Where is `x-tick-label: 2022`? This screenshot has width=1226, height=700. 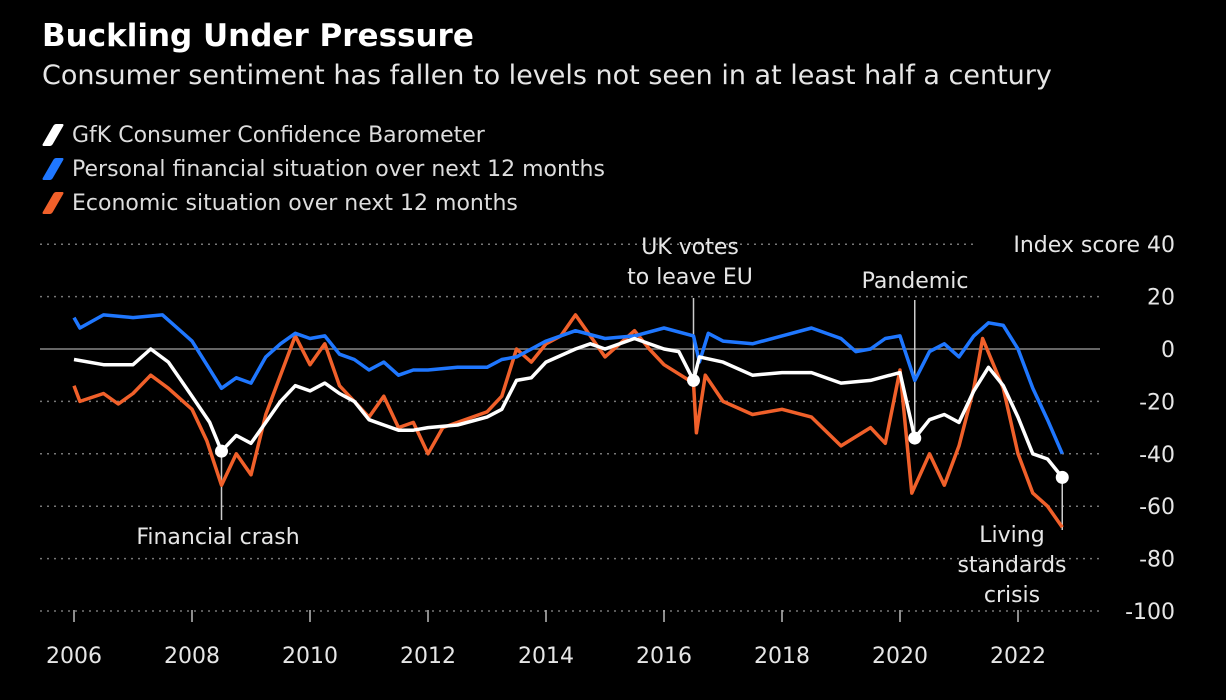
x-tick-label: 2022 is located at coordinates (1018, 656).